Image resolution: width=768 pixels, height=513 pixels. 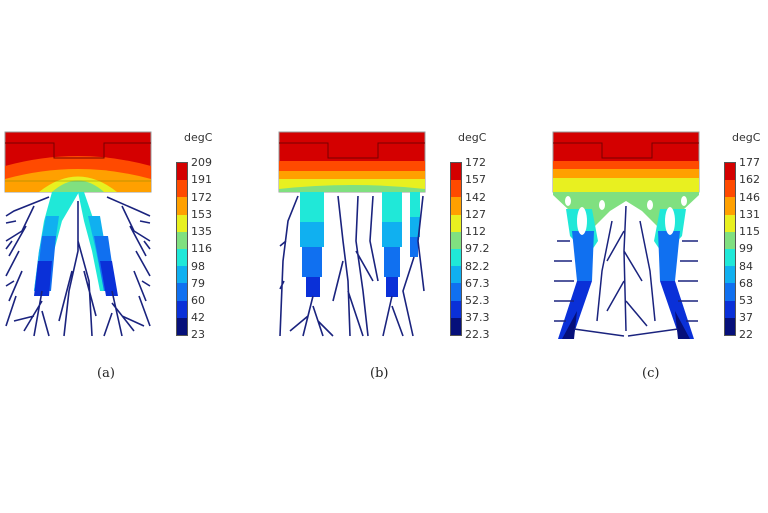 I want to click on colorbar-tick: 146, so click(x=749, y=197).